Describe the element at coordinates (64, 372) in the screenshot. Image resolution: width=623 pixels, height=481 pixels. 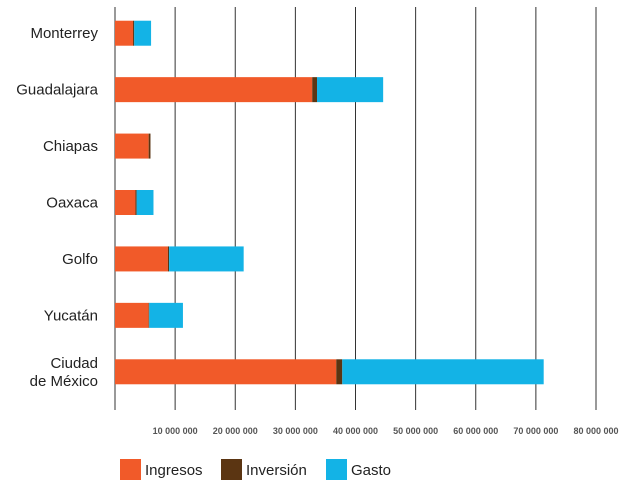
I see `category-label-6: Ciudad de México` at that location.